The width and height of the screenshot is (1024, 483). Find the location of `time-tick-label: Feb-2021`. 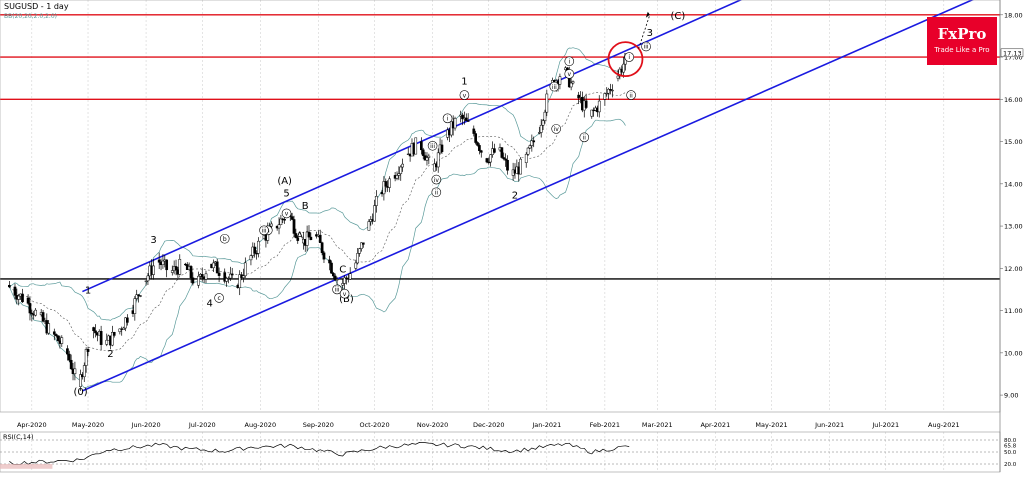

time-tick-label: Feb-2021 is located at coordinates (605, 425).